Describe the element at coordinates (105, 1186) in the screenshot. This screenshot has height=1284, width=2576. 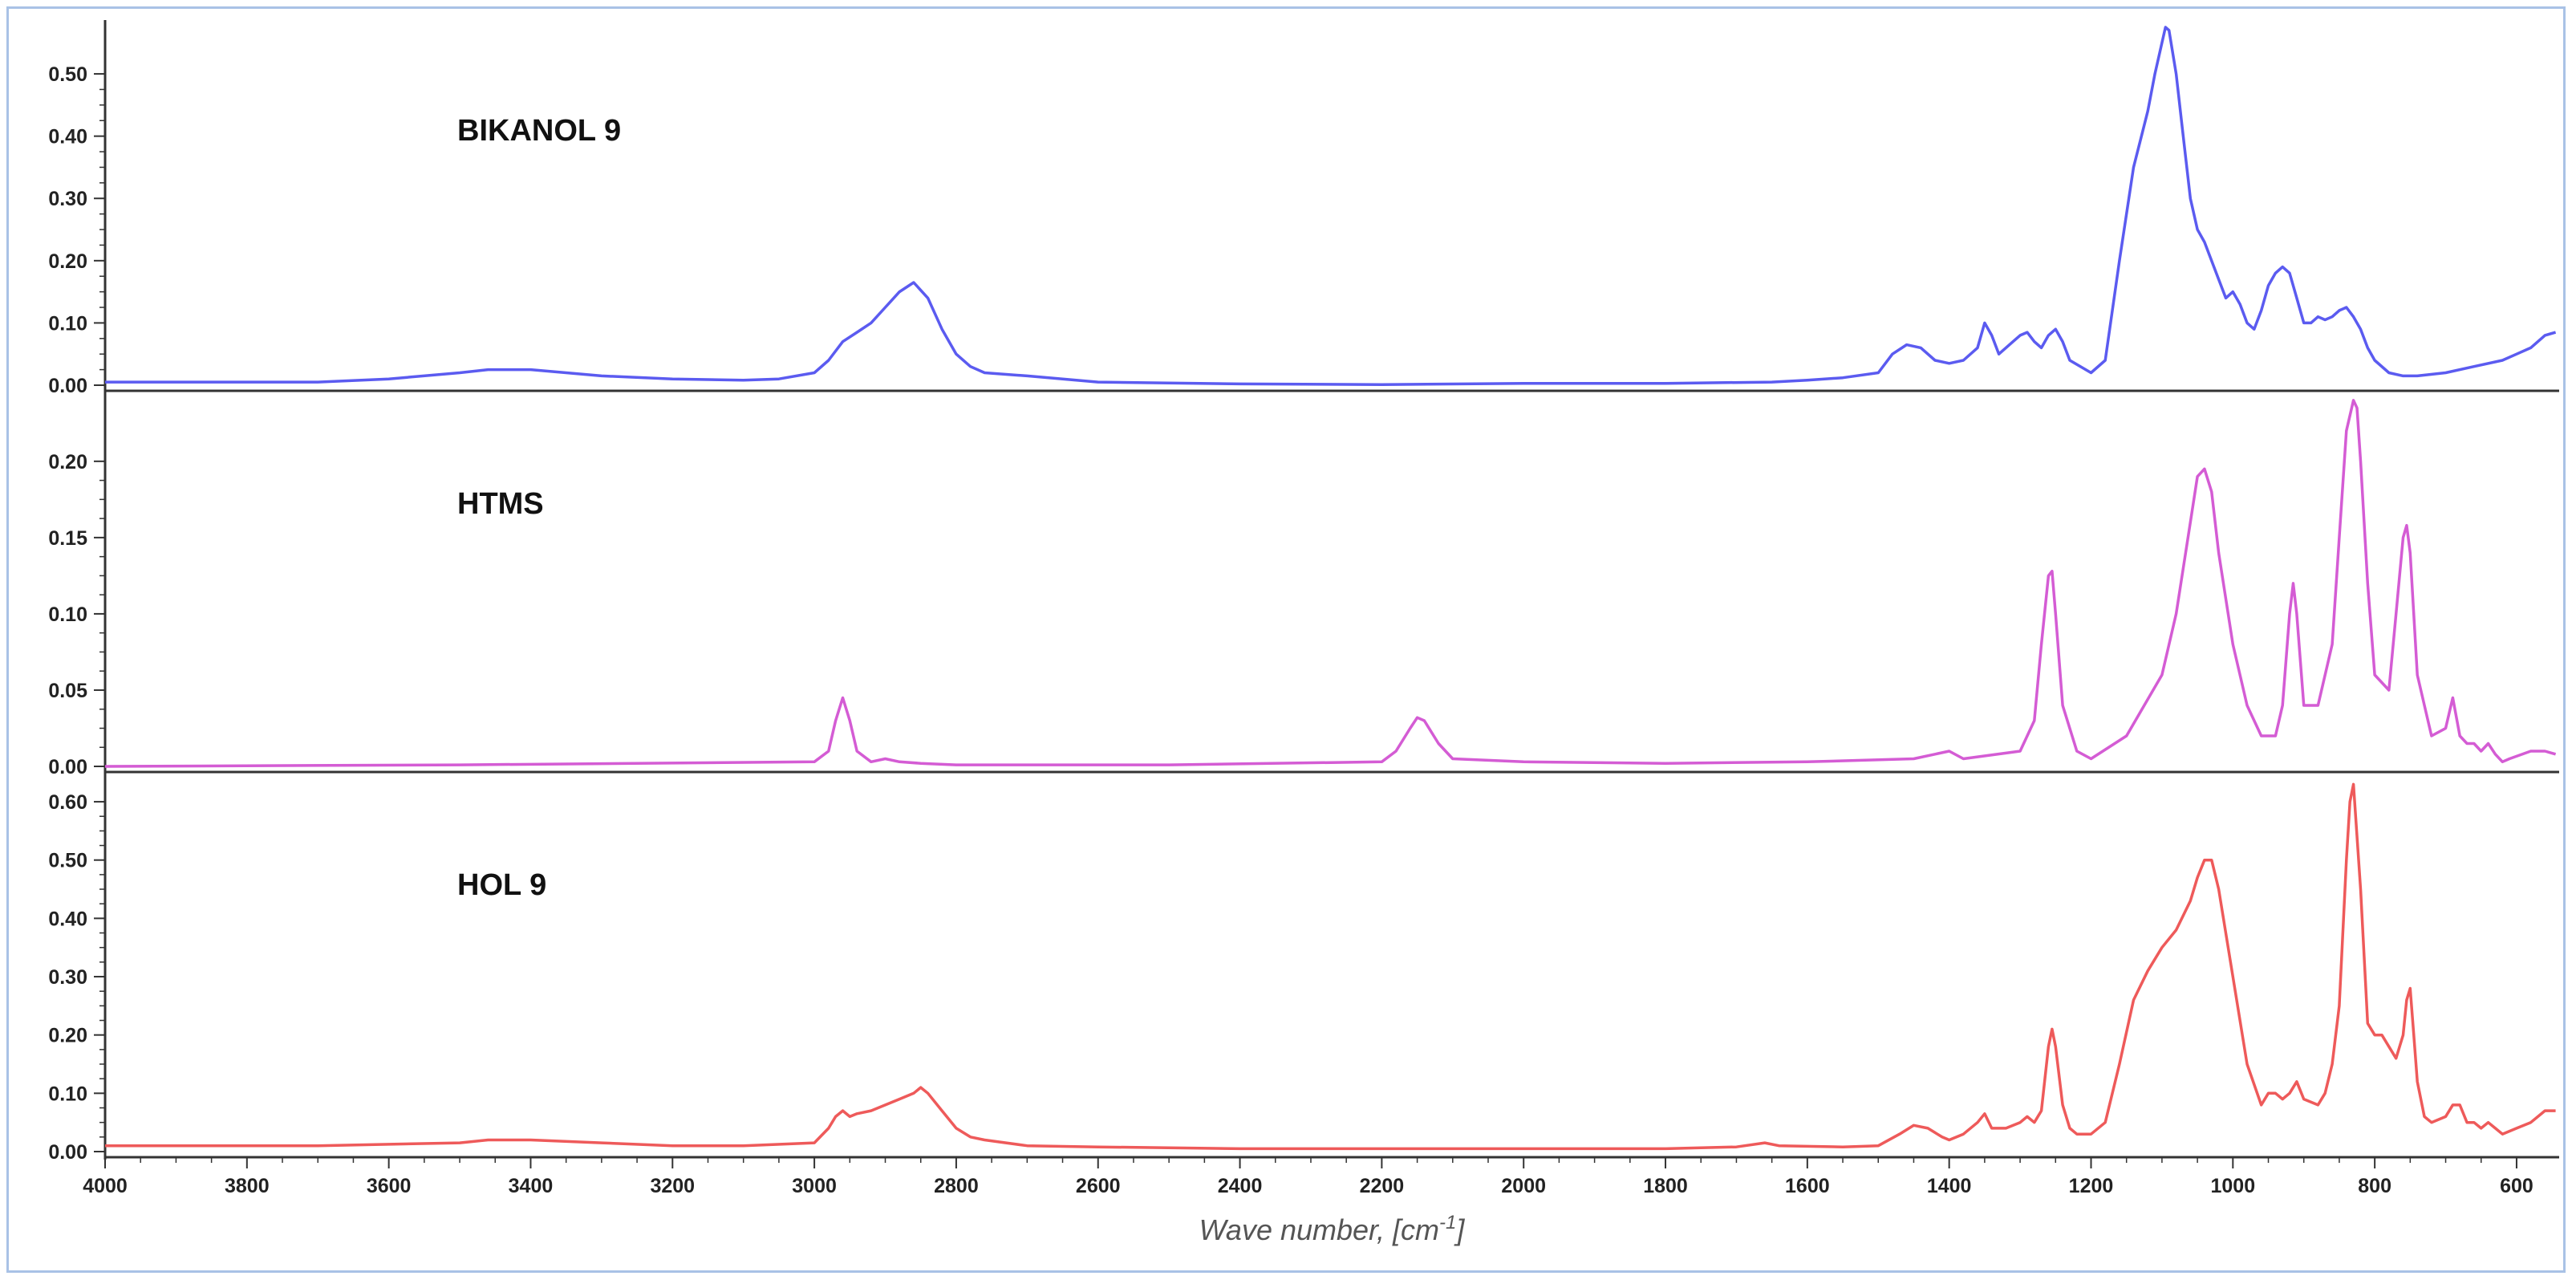
I see `x-tick-label: 4000` at that location.